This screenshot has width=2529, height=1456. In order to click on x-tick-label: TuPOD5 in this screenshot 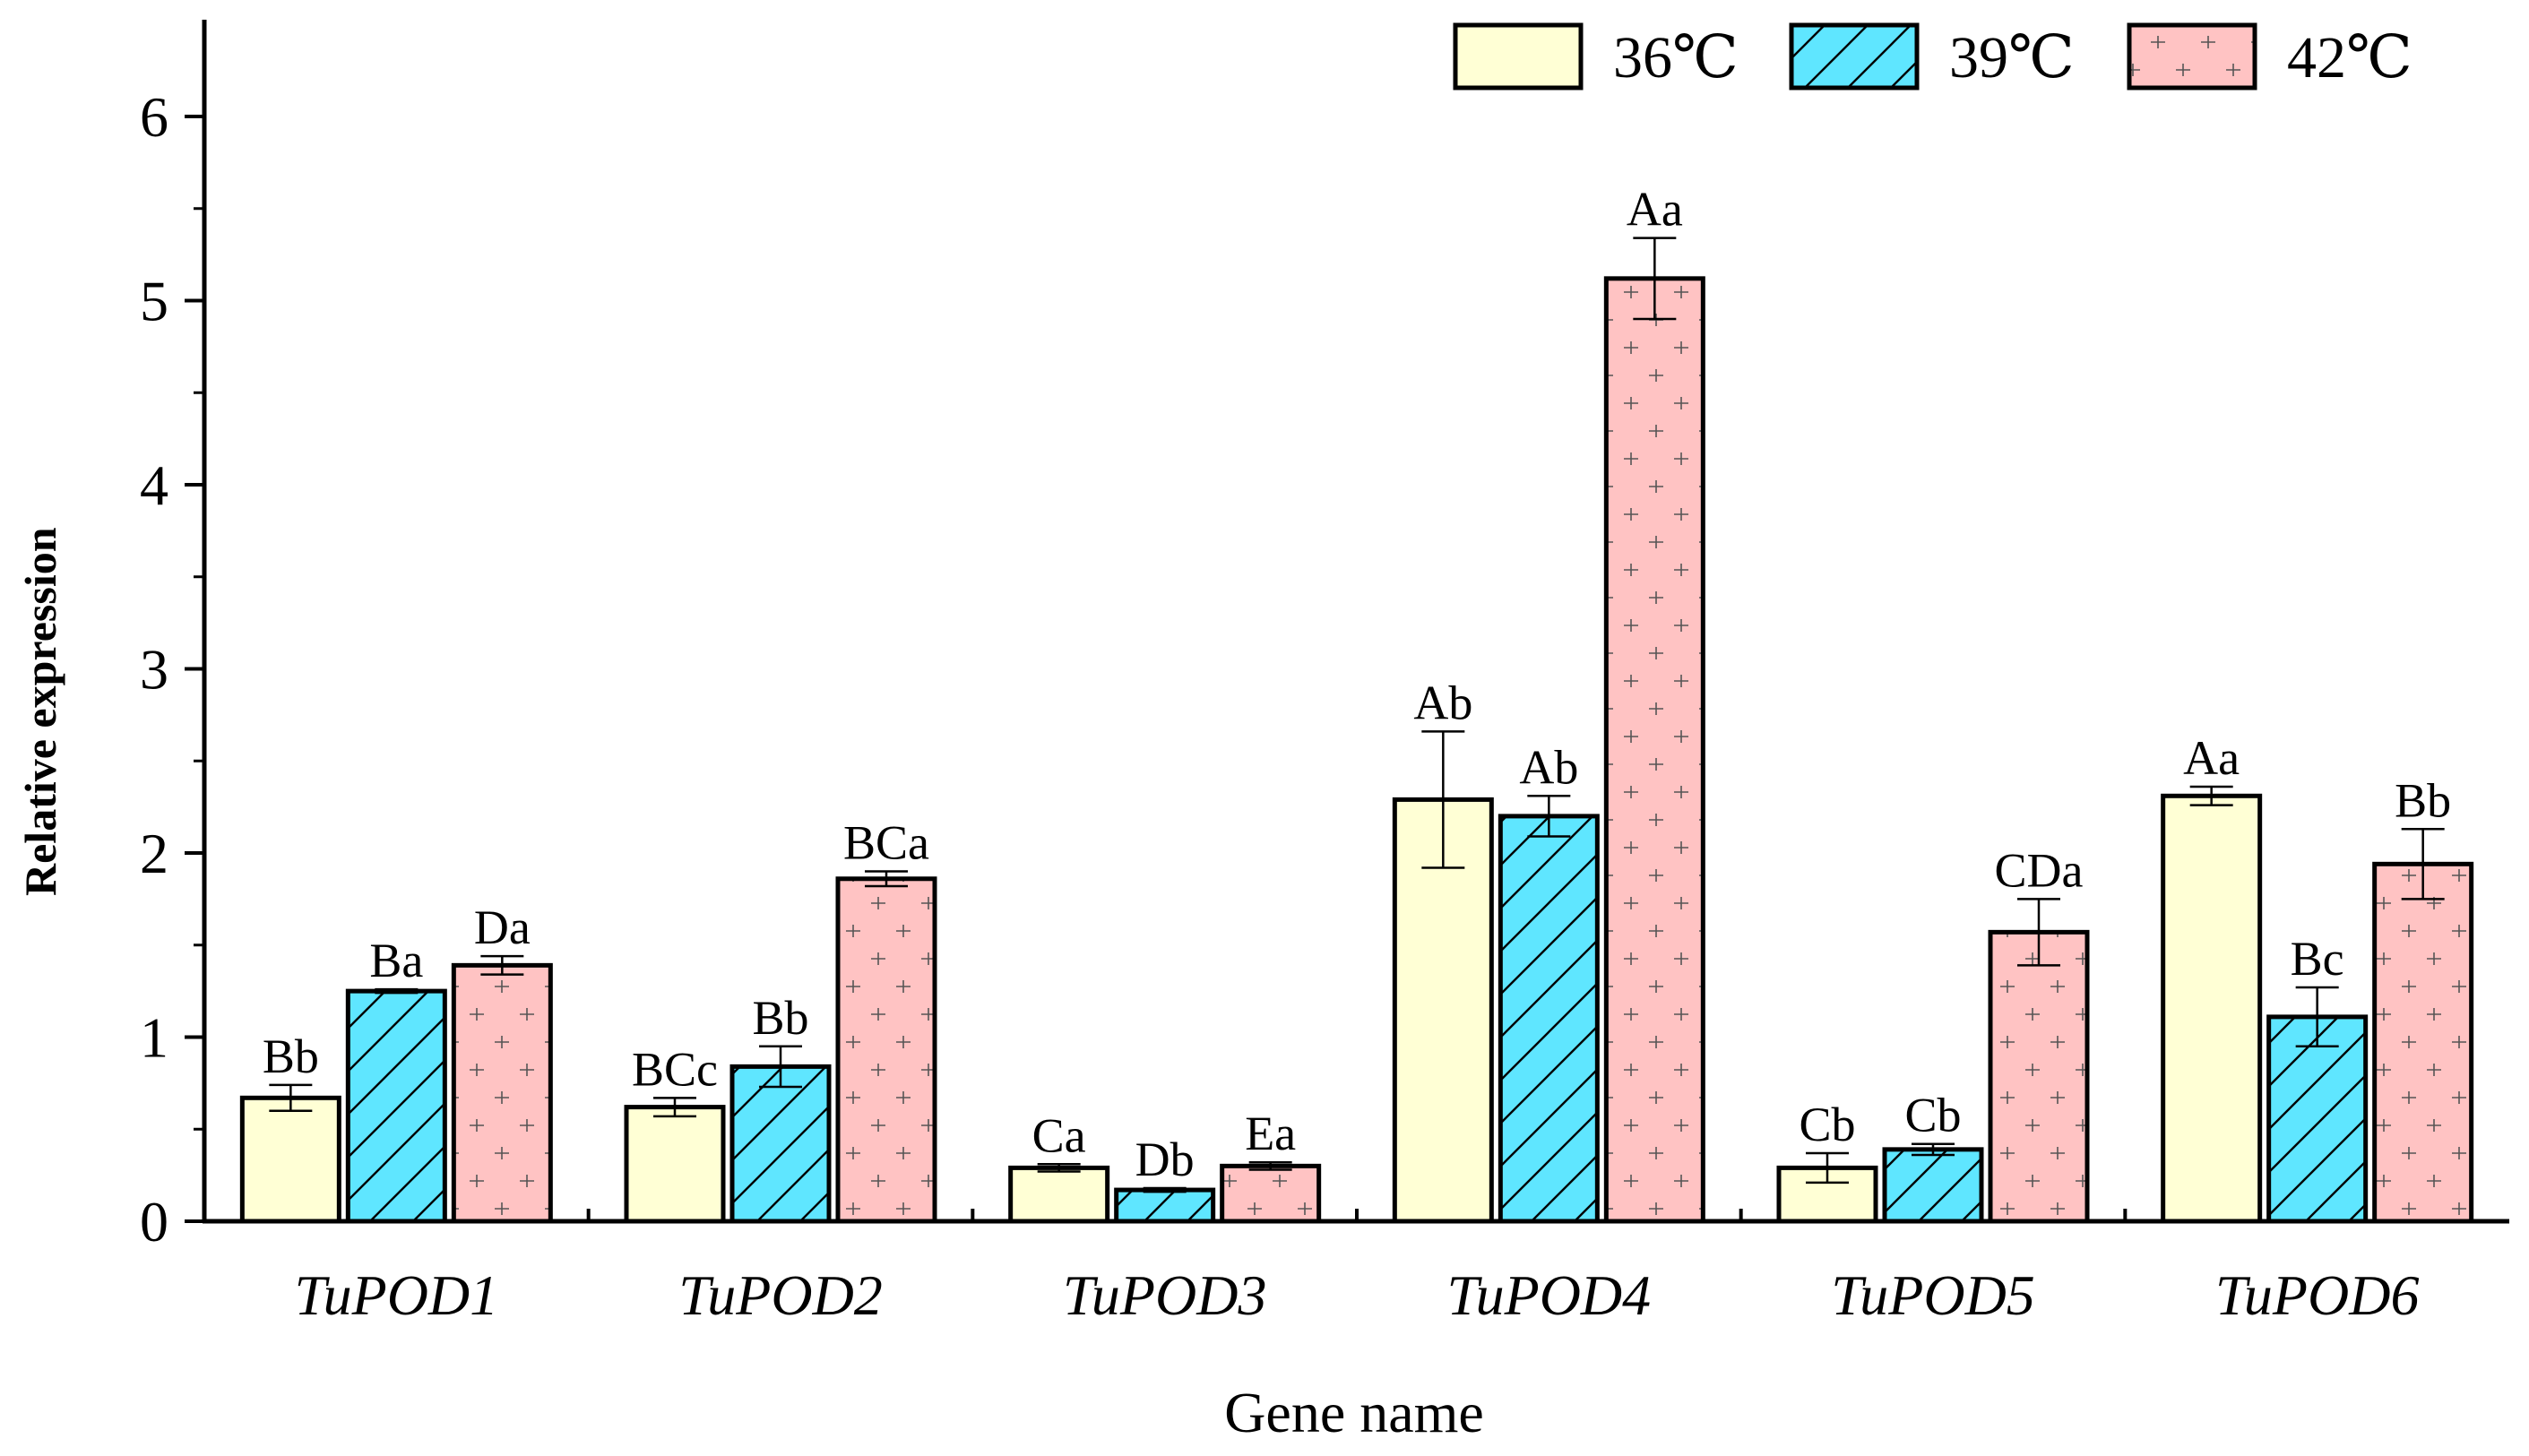, I will do `click(1933, 1295)`.